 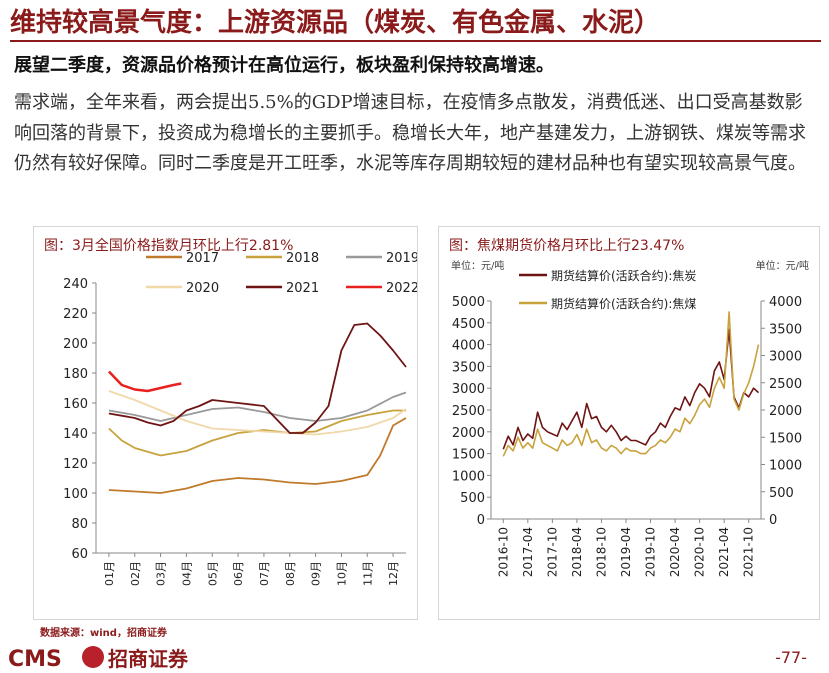 I want to click on legend-label: 2021, so click(x=302, y=288).